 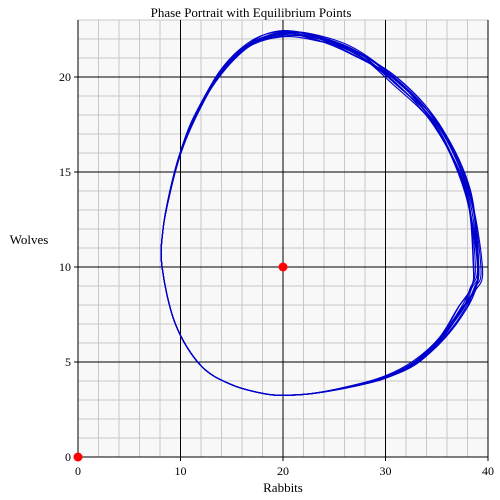 I want to click on y-axis-label: Wolves, so click(x=29, y=239).